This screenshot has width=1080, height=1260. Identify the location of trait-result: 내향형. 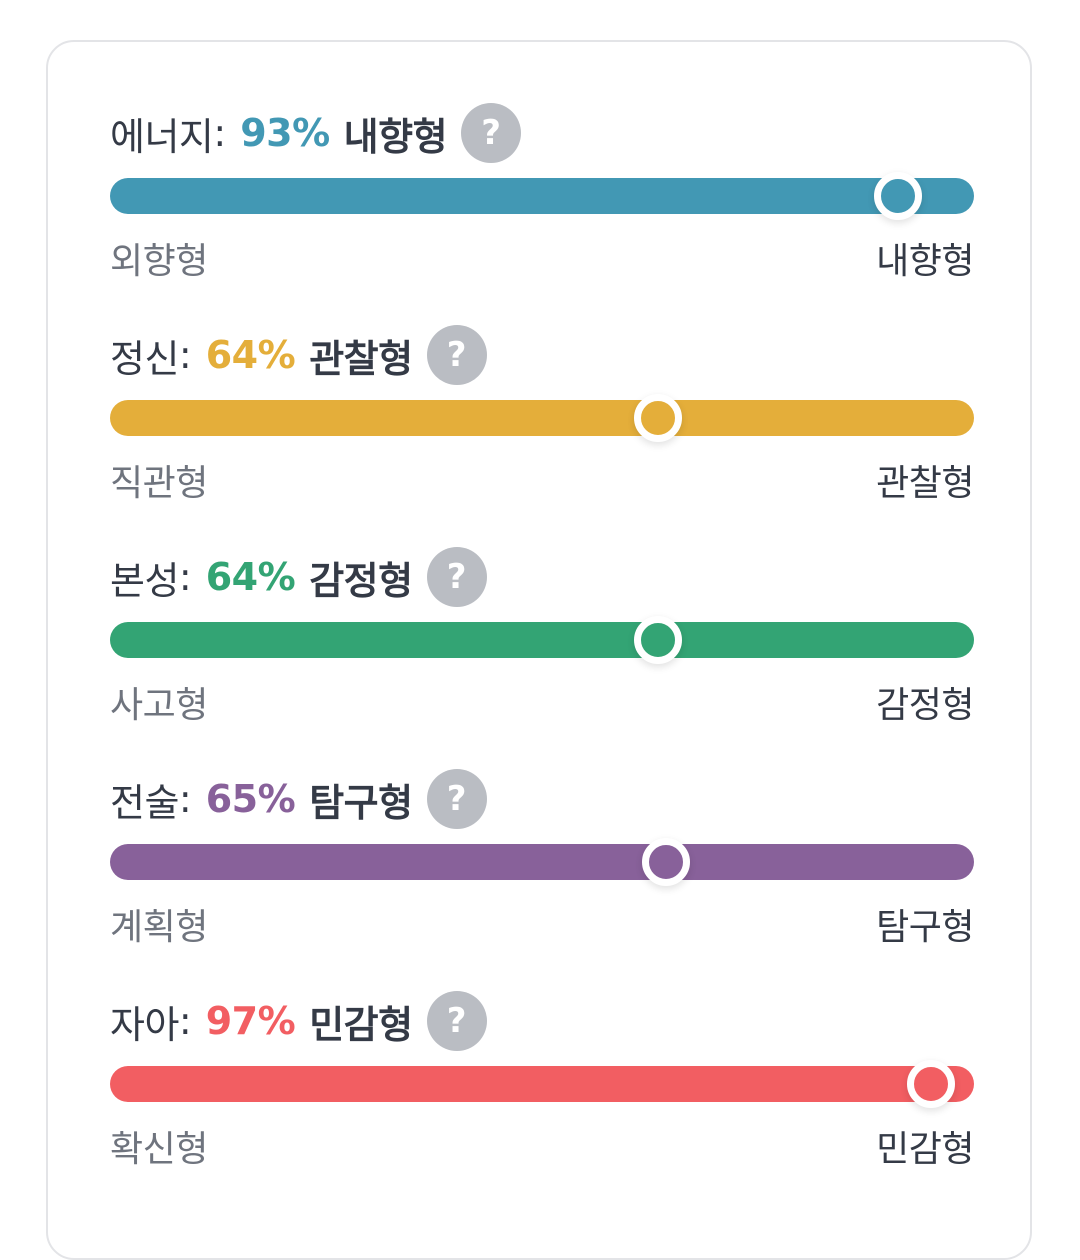
(395, 136).